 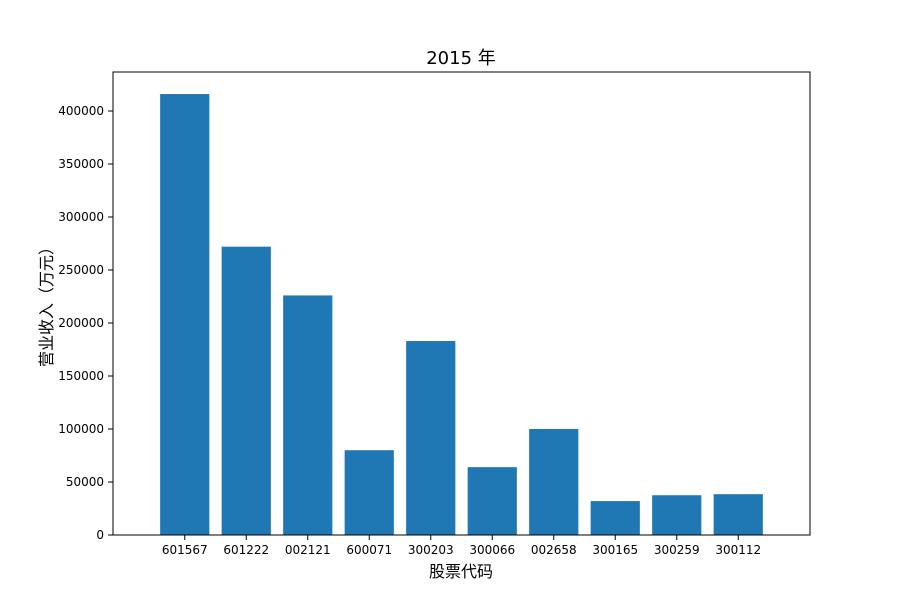 What do you see at coordinates (431, 550) in the screenshot?
I see `x-tick-label: 300203` at bounding box center [431, 550].